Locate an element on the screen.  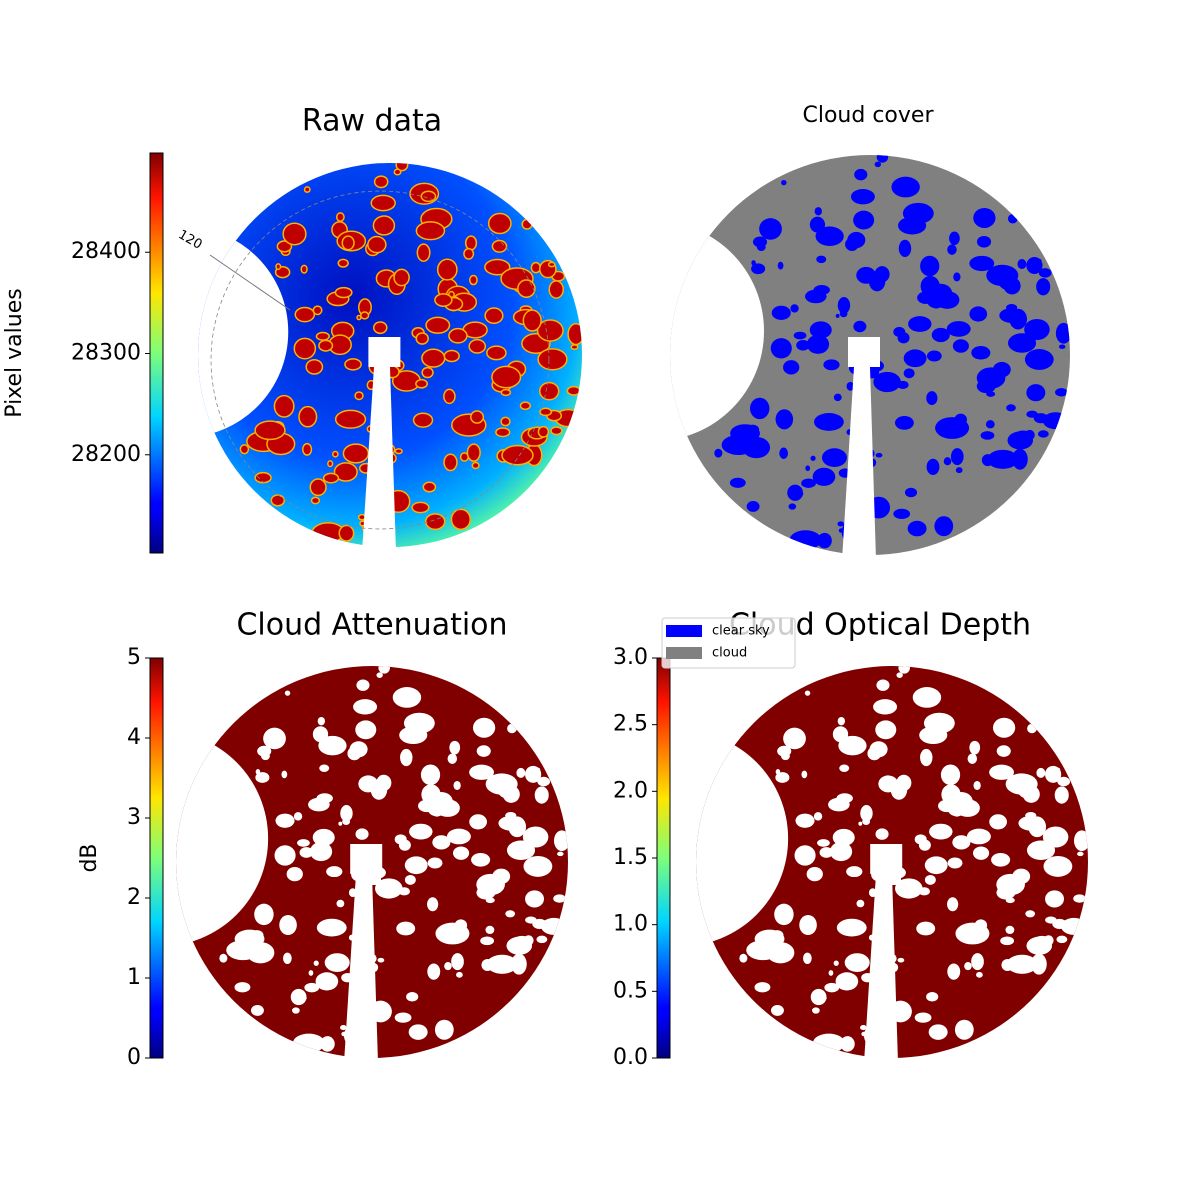
legend-label: cloud is located at coordinates (729, 653).